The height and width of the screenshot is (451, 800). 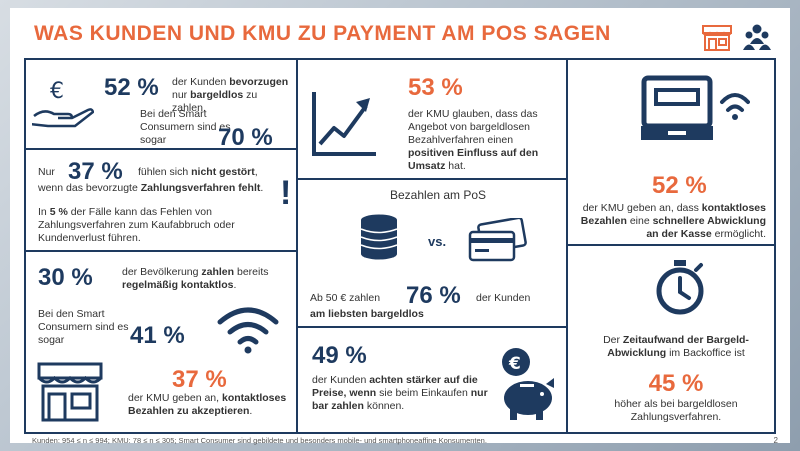 What do you see at coordinates (707, 353) in the screenshot?
I see `p8-text-2: im Backoffice ist` at bounding box center [707, 353].